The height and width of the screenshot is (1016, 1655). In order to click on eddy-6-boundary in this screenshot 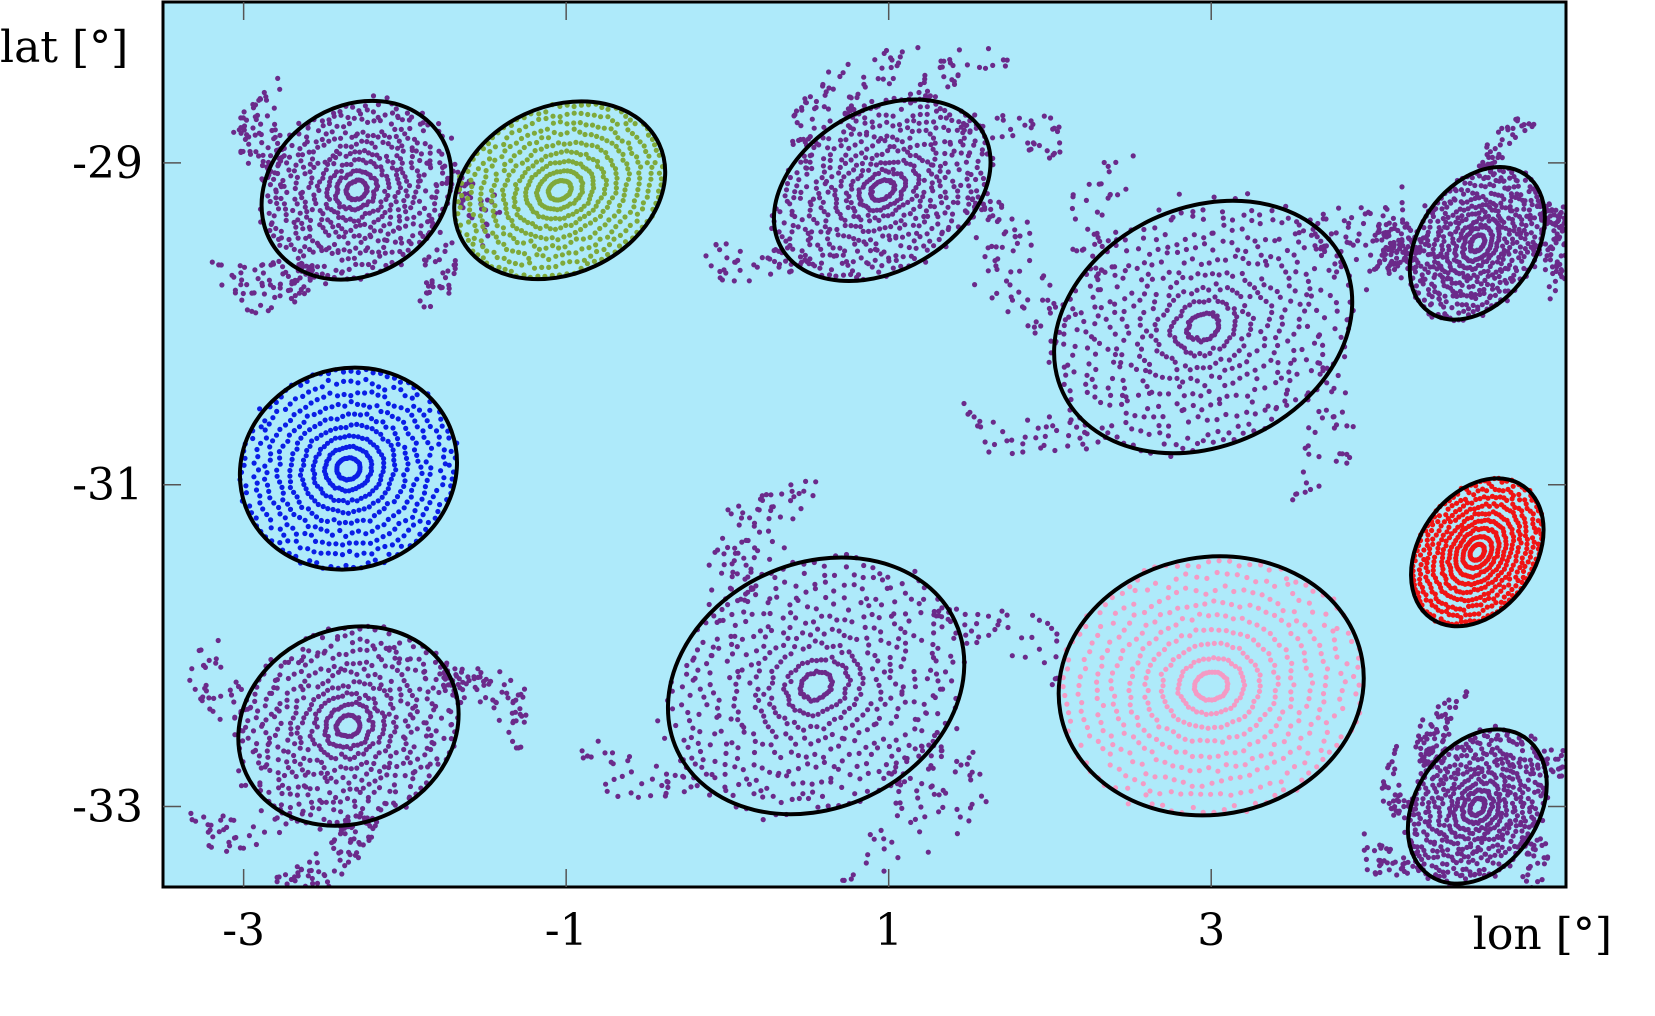, I will do `click(348, 468)`.